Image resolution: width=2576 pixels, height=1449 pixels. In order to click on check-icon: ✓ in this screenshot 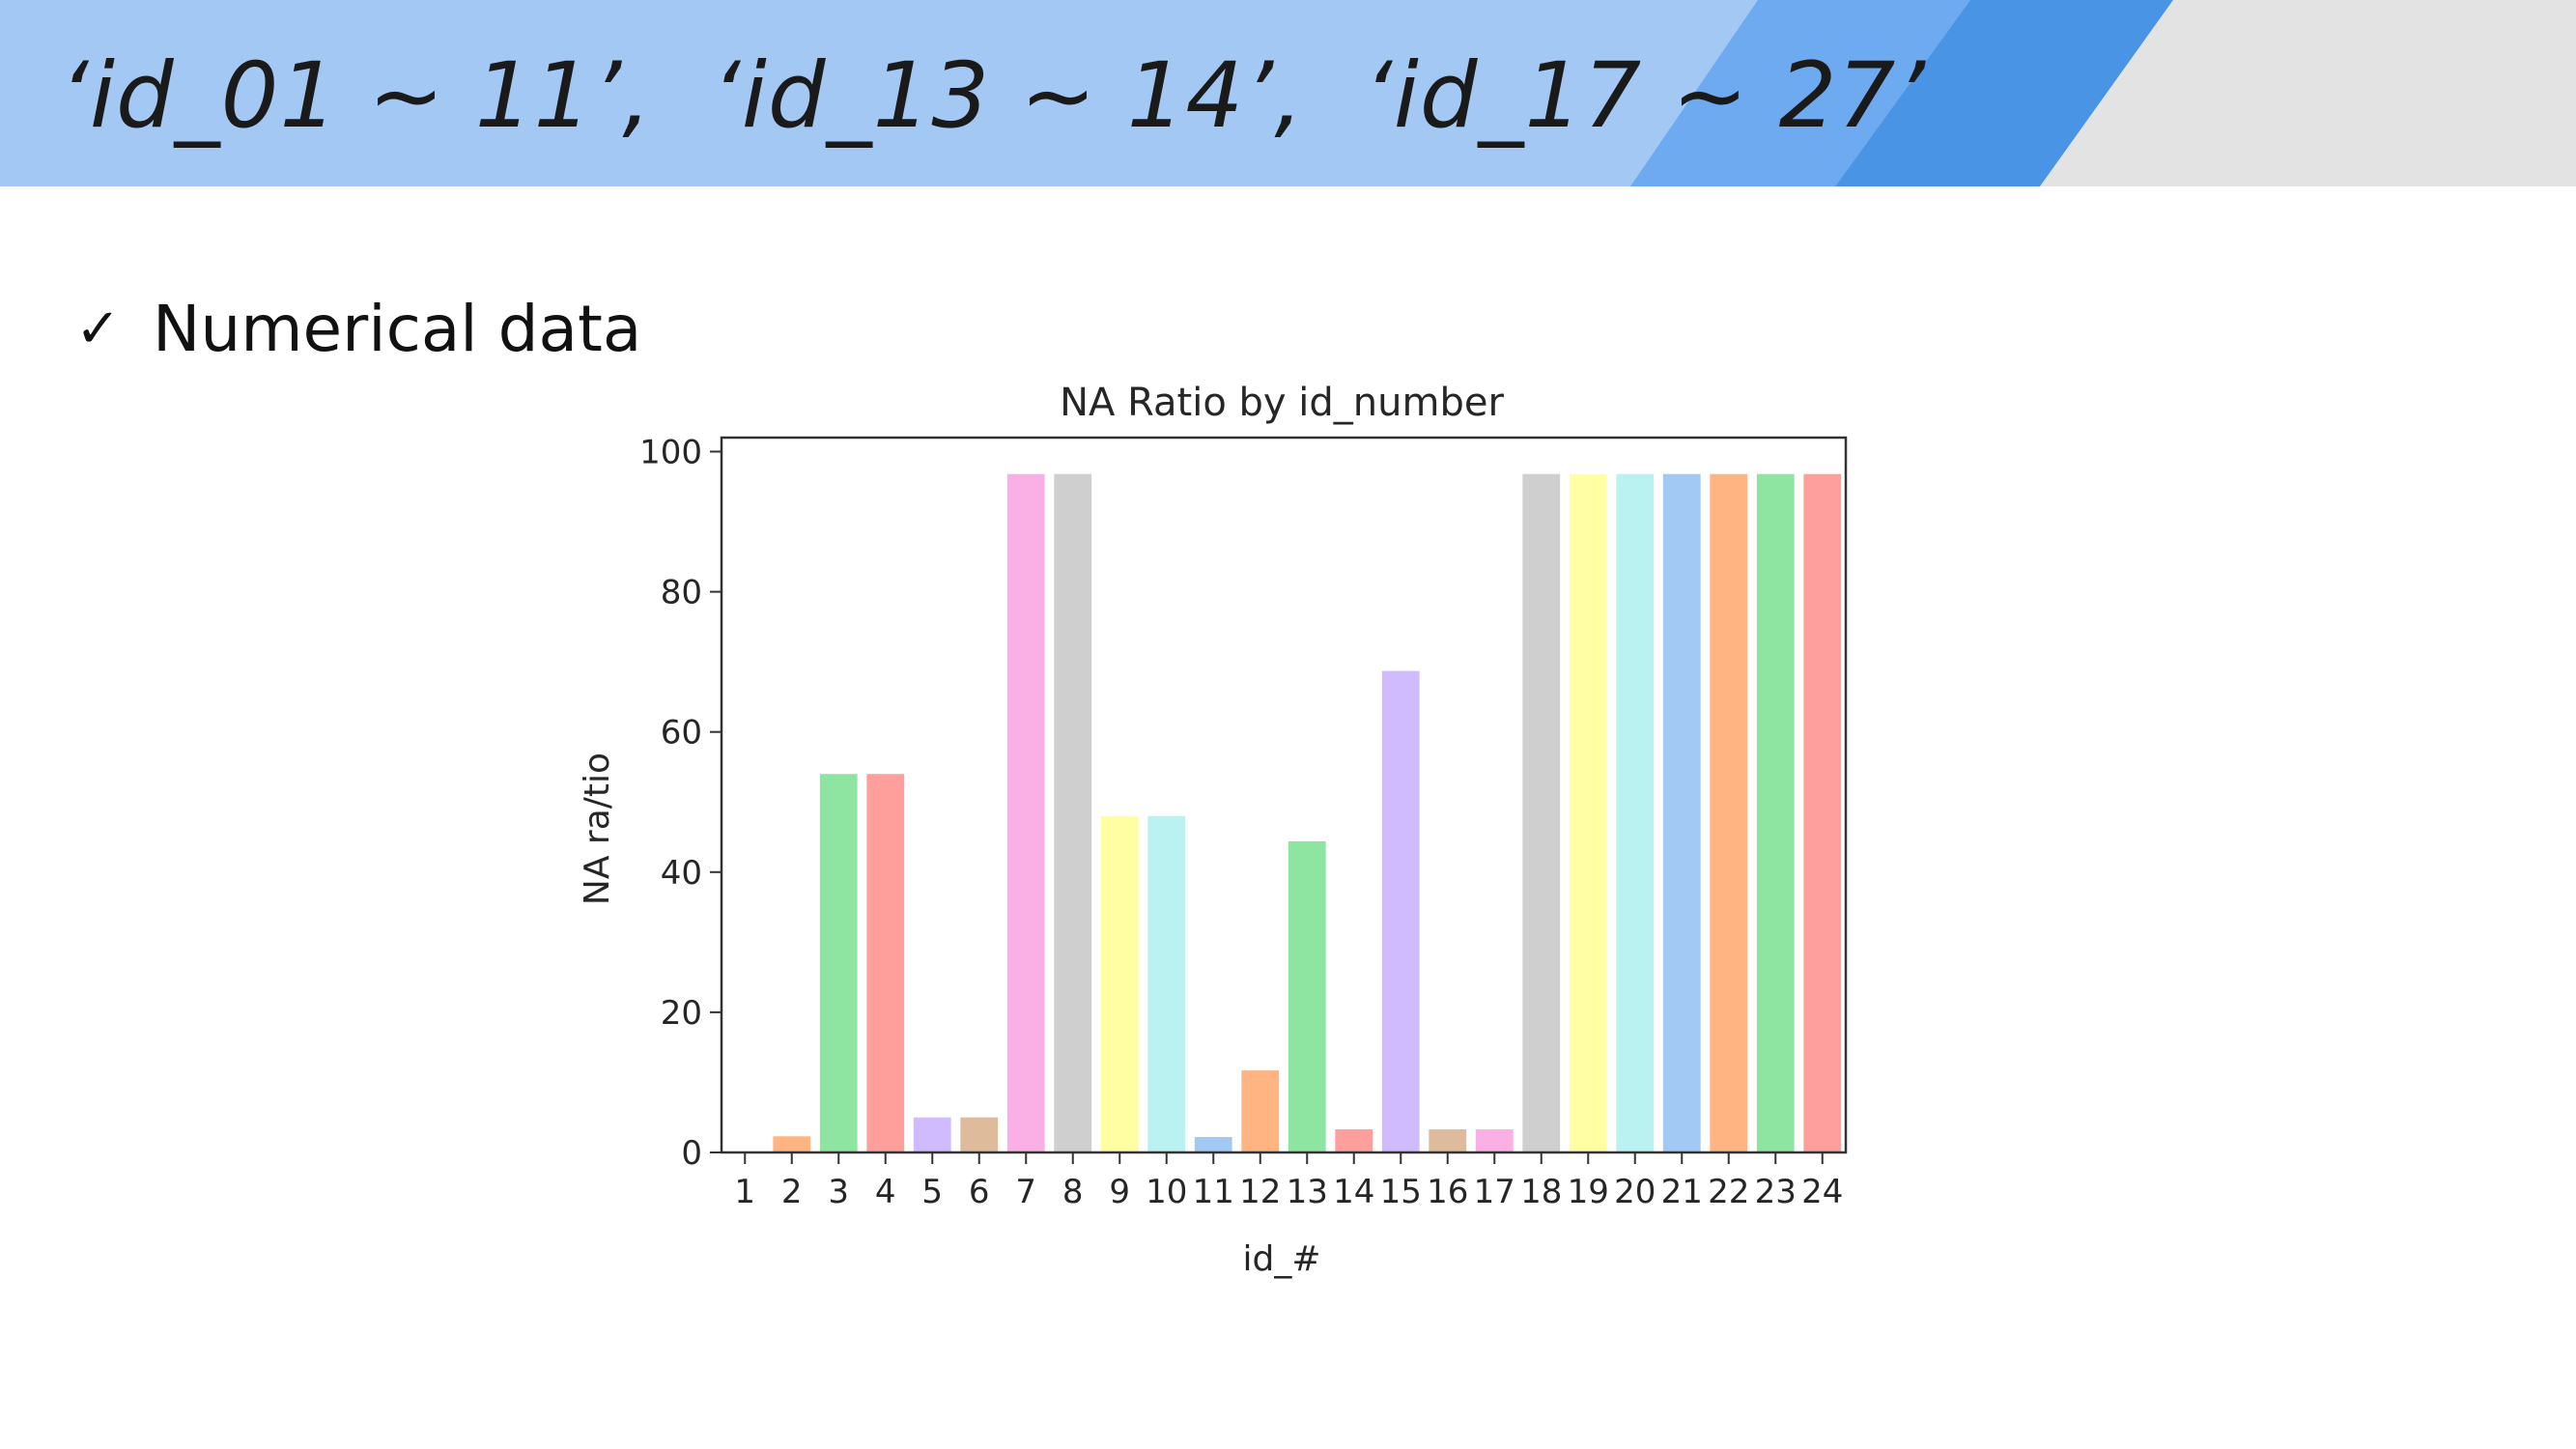, I will do `click(98, 329)`.